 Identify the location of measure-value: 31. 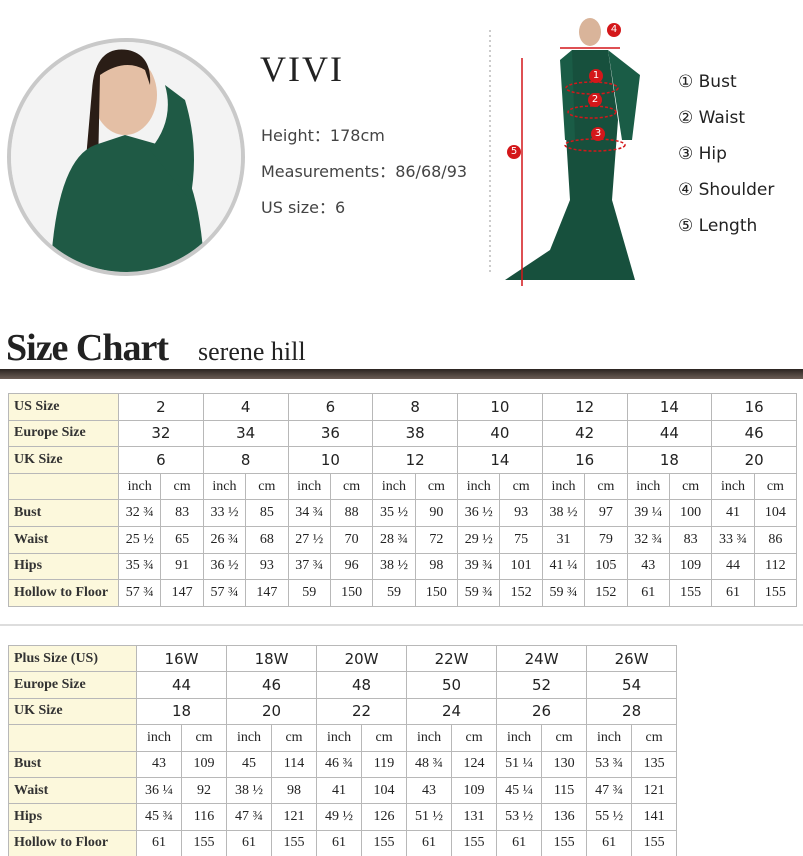
(563, 539).